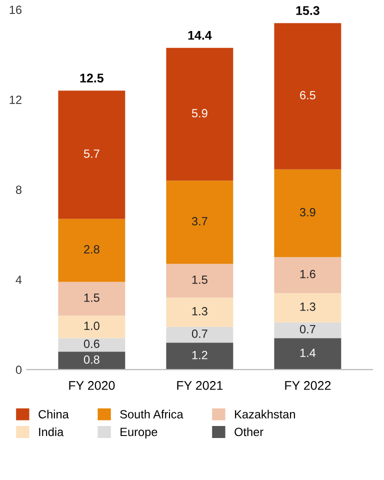 Image resolution: width=384 pixels, height=480 pixels. I want to click on data-label: 3.7, so click(200, 221).